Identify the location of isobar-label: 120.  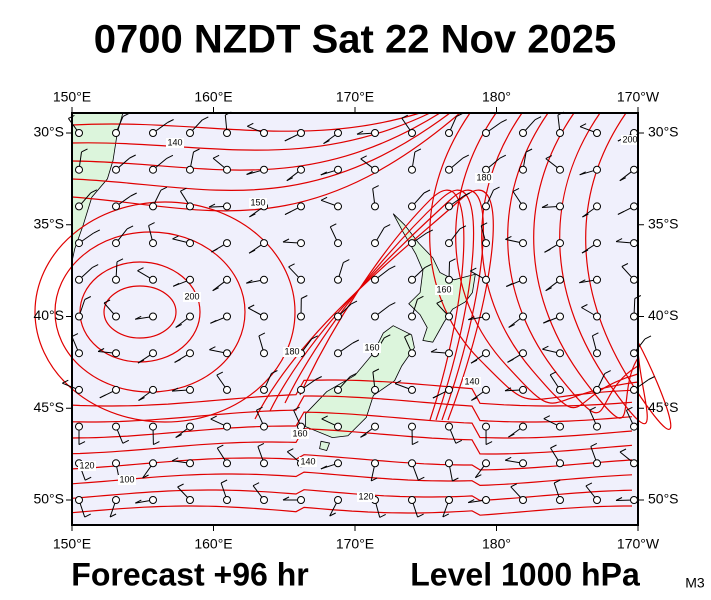
(86, 465).